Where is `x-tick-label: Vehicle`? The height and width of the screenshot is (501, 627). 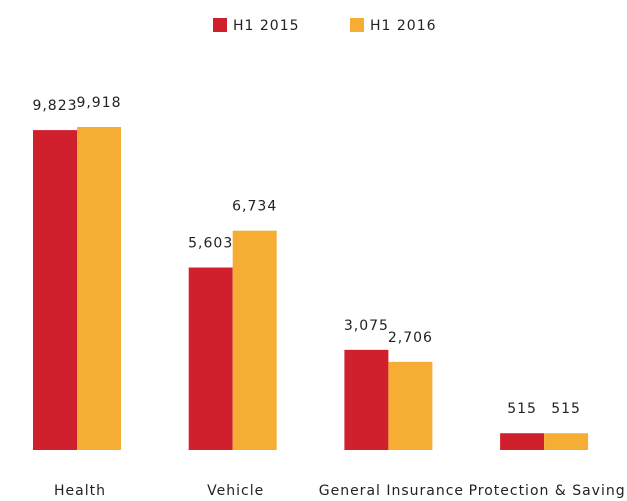
x-tick-label: Vehicle is located at coordinates (235, 491).